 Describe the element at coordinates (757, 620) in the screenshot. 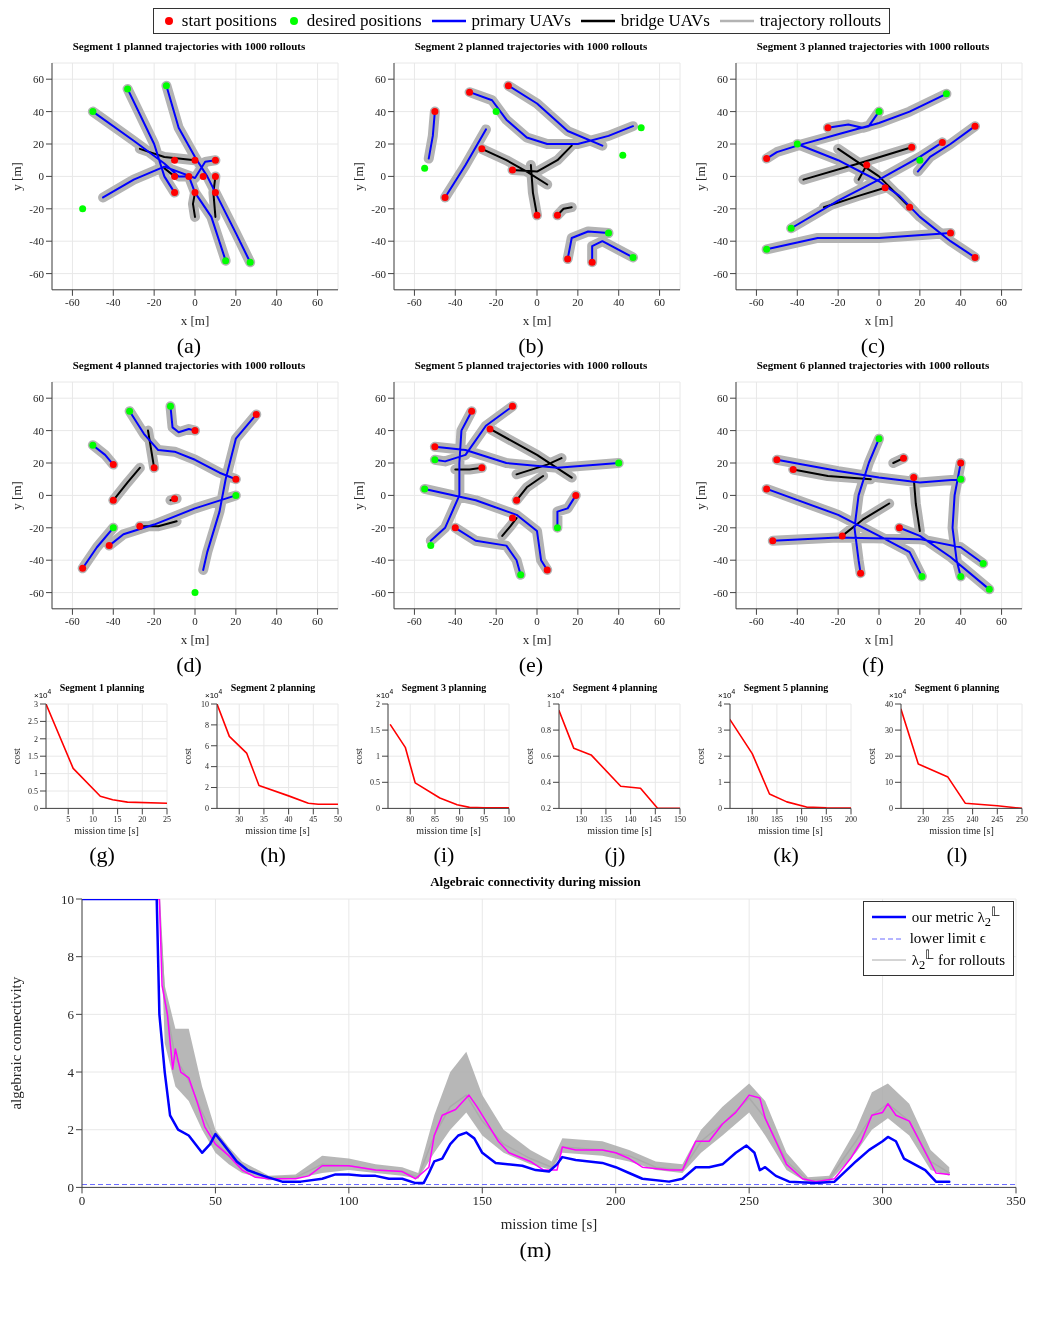

I see `x-tick-label: -60` at that location.